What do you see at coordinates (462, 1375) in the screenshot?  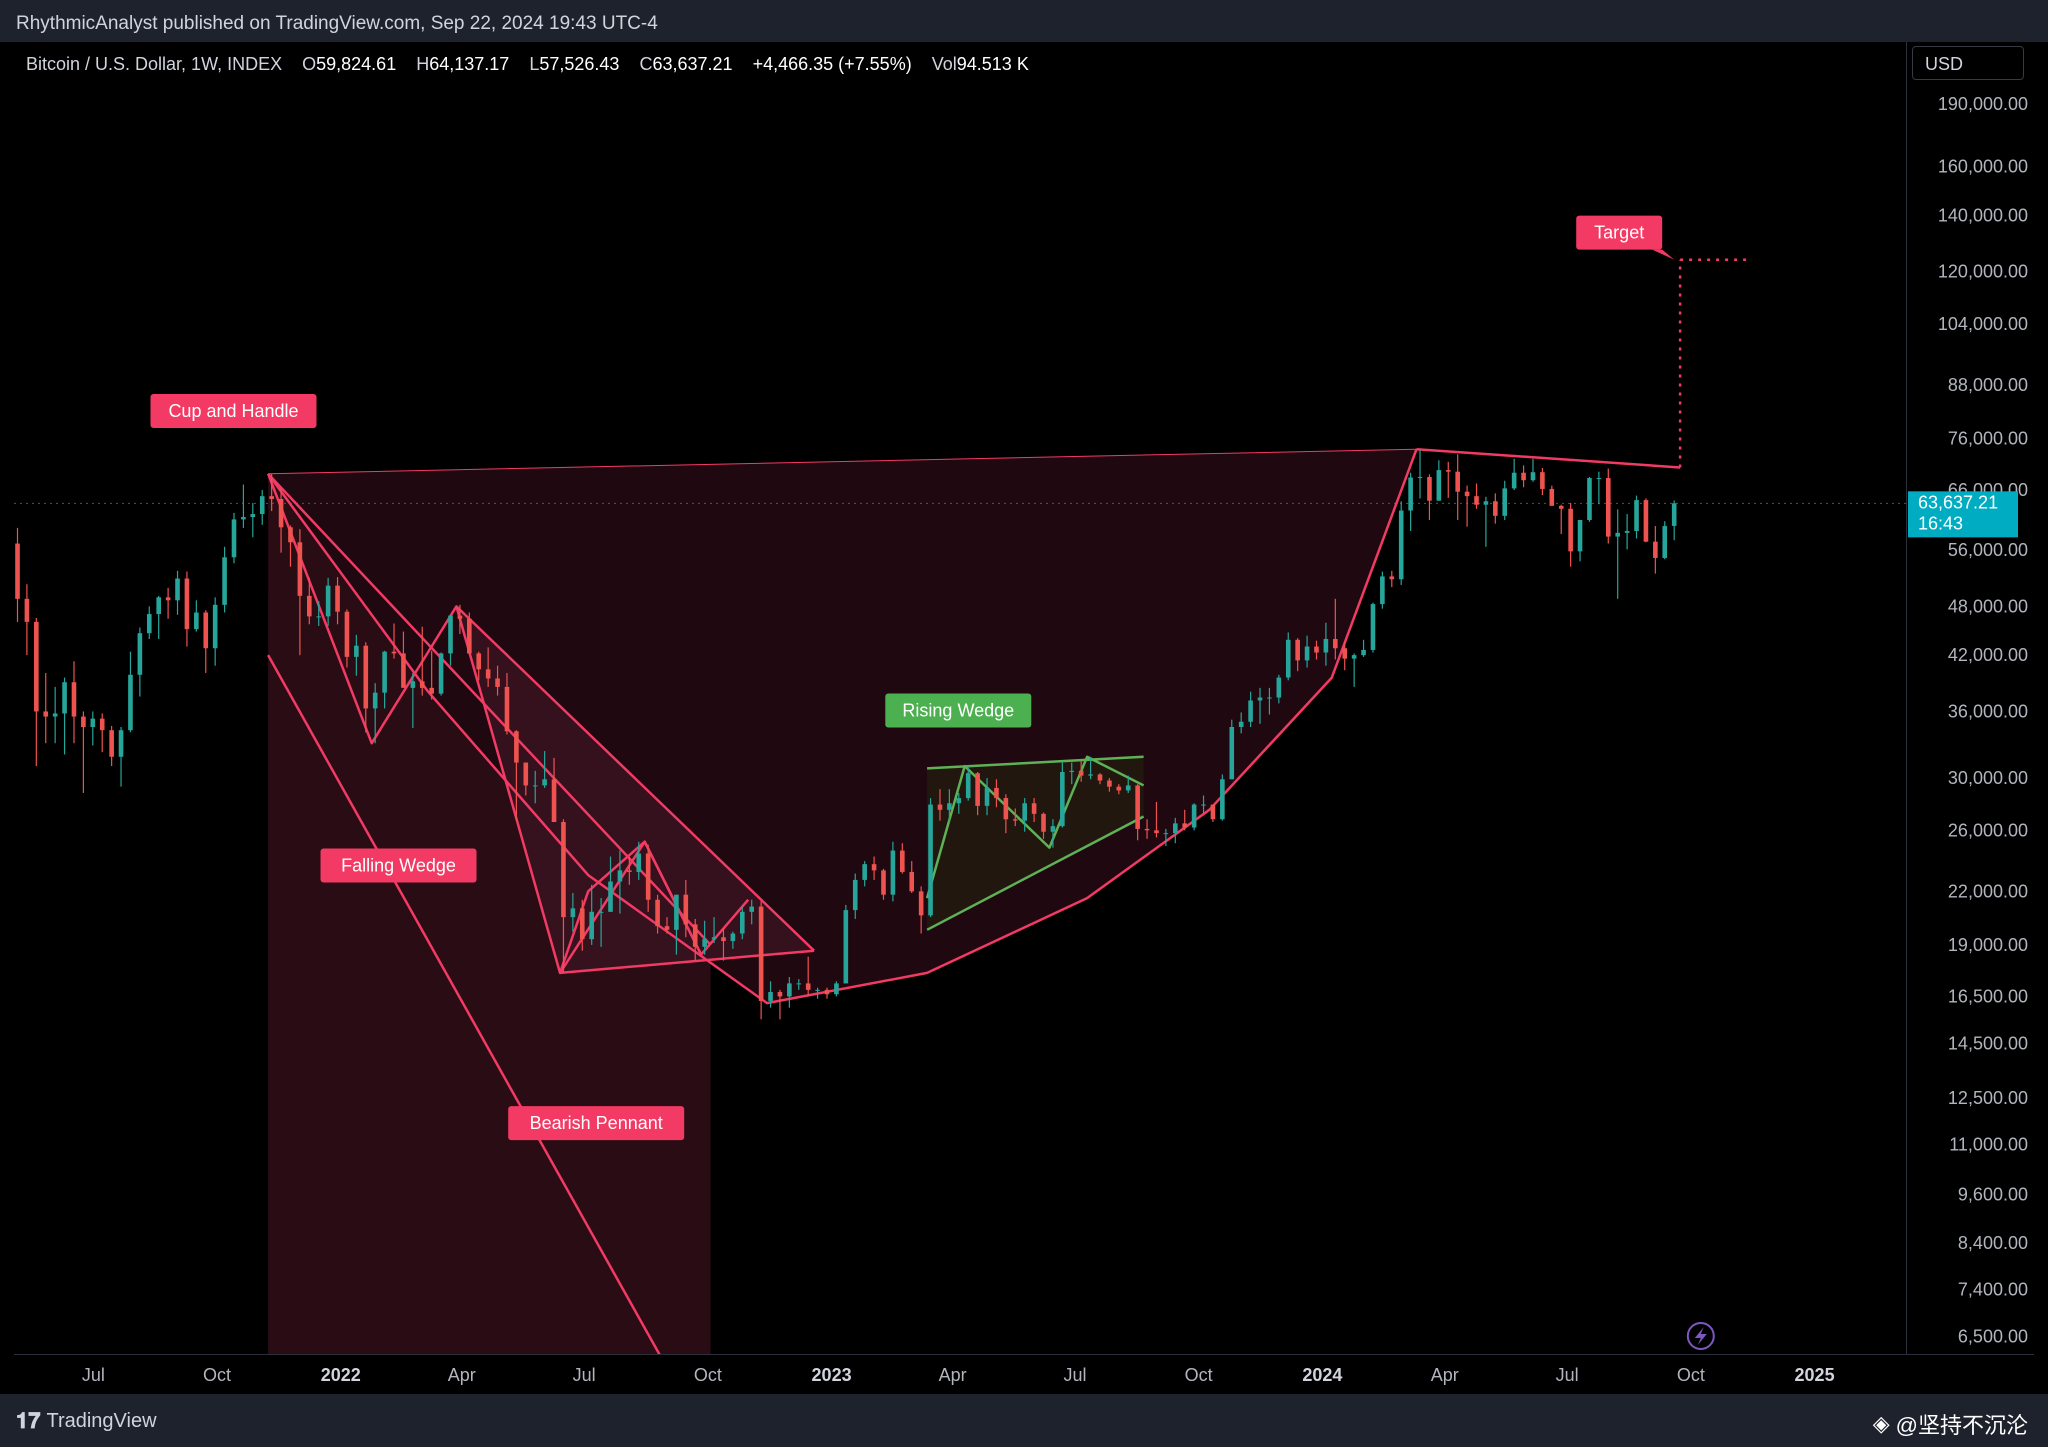 I see `time-tick-label: Apr` at bounding box center [462, 1375].